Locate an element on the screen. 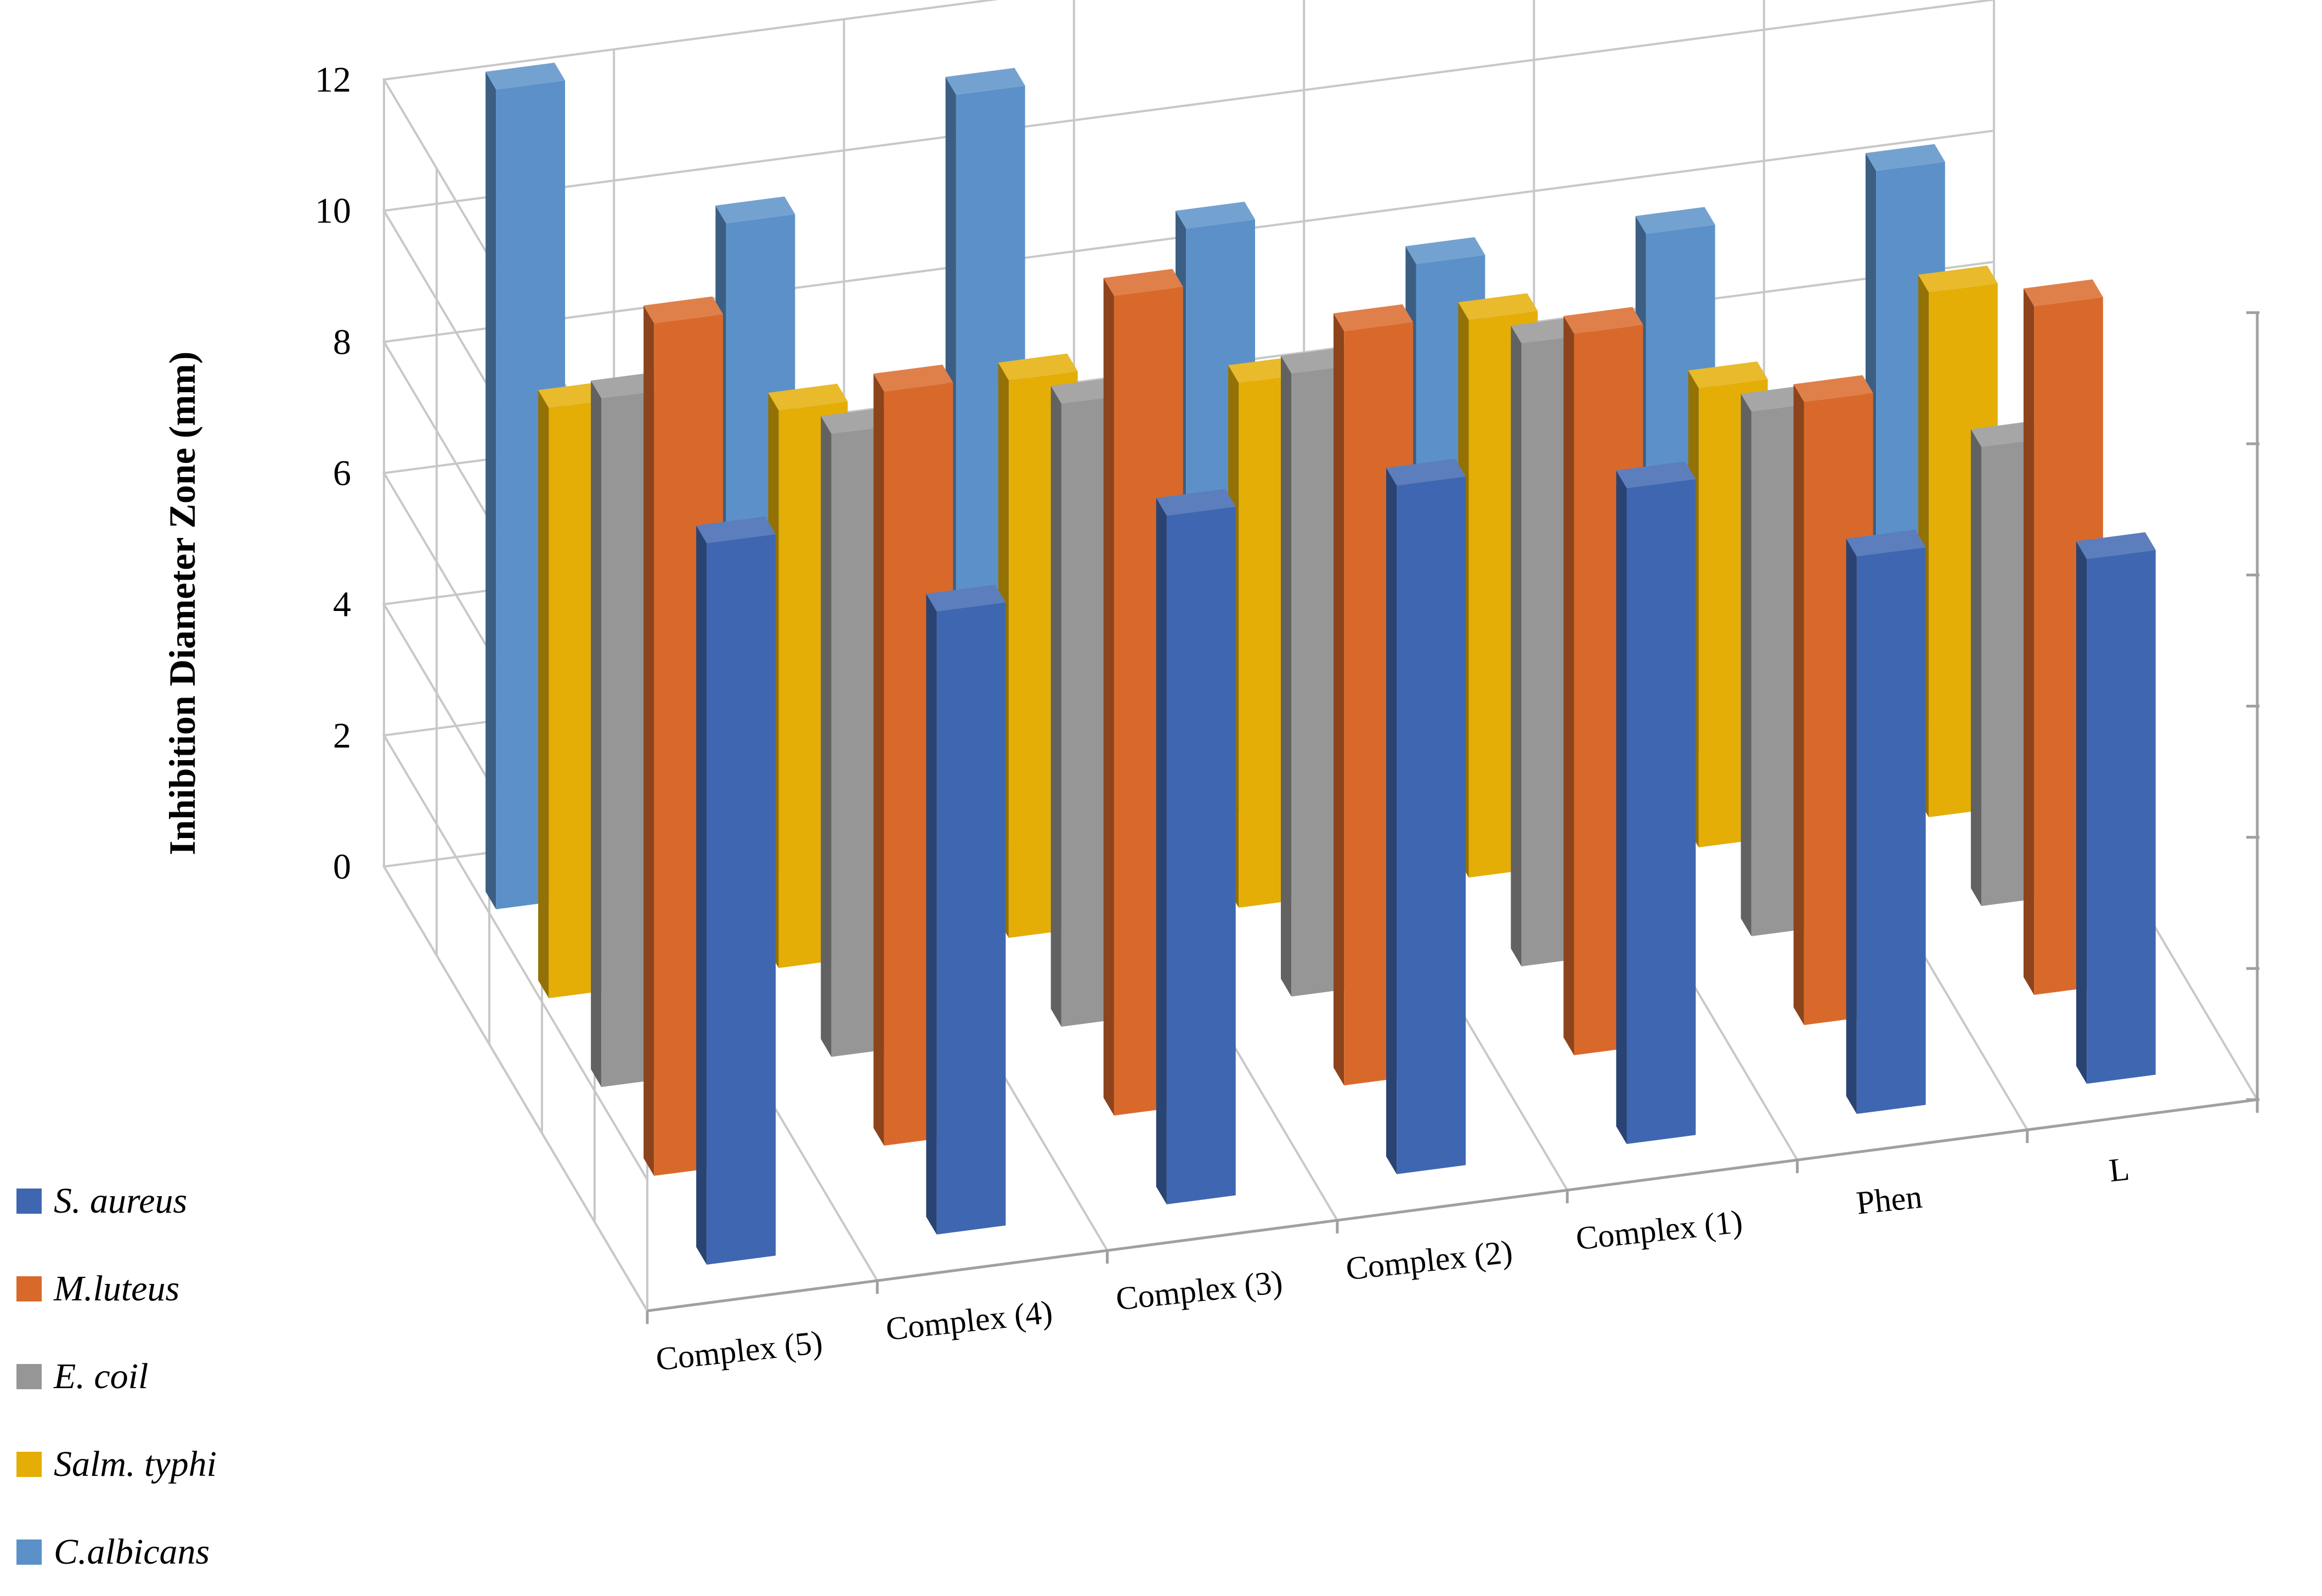 The height and width of the screenshot is (1596, 2322). legend-label: C.albicans is located at coordinates (132, 1552).